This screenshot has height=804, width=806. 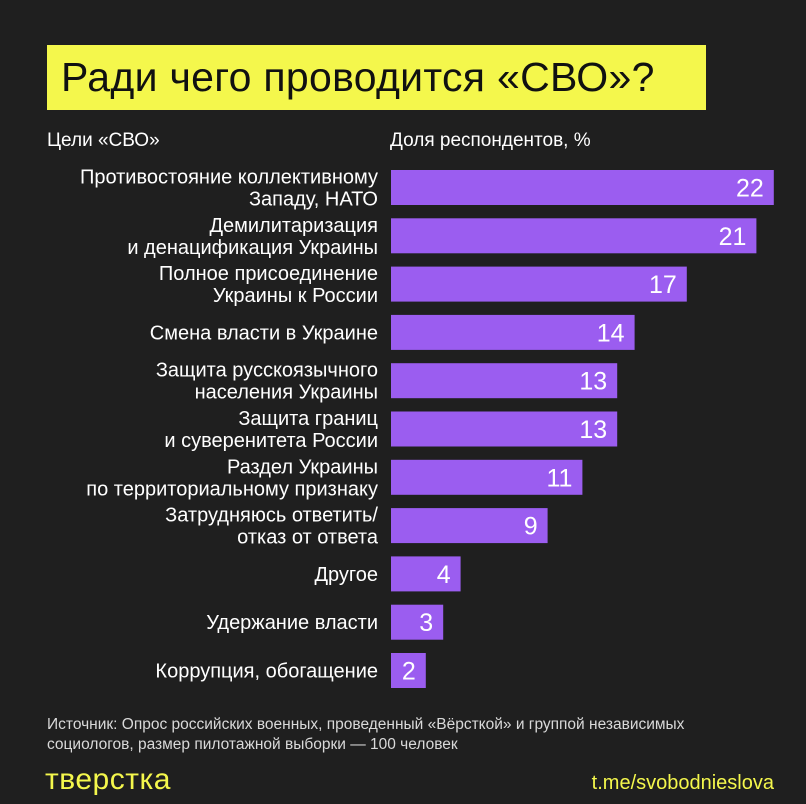 What do you see at coordinates (611, 333) in the screenshot?
I see `bar-value-label: 14` at bounding box center [611, 333].